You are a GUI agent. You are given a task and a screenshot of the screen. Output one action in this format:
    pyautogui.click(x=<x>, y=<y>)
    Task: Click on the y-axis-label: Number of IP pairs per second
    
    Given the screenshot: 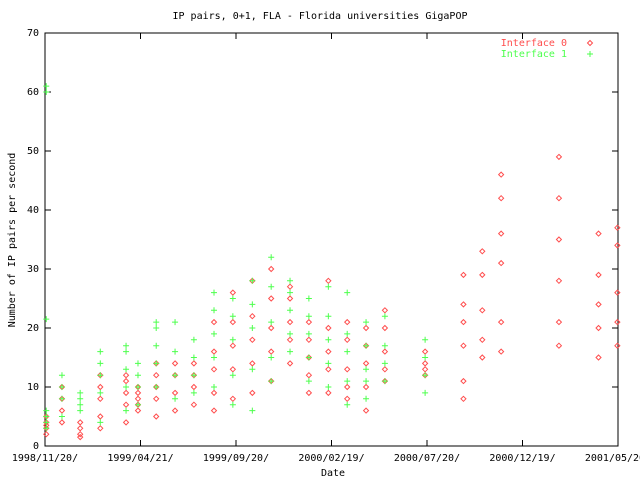 What is the action you would take?
    pyautogui.click(x=12, y=240)
    